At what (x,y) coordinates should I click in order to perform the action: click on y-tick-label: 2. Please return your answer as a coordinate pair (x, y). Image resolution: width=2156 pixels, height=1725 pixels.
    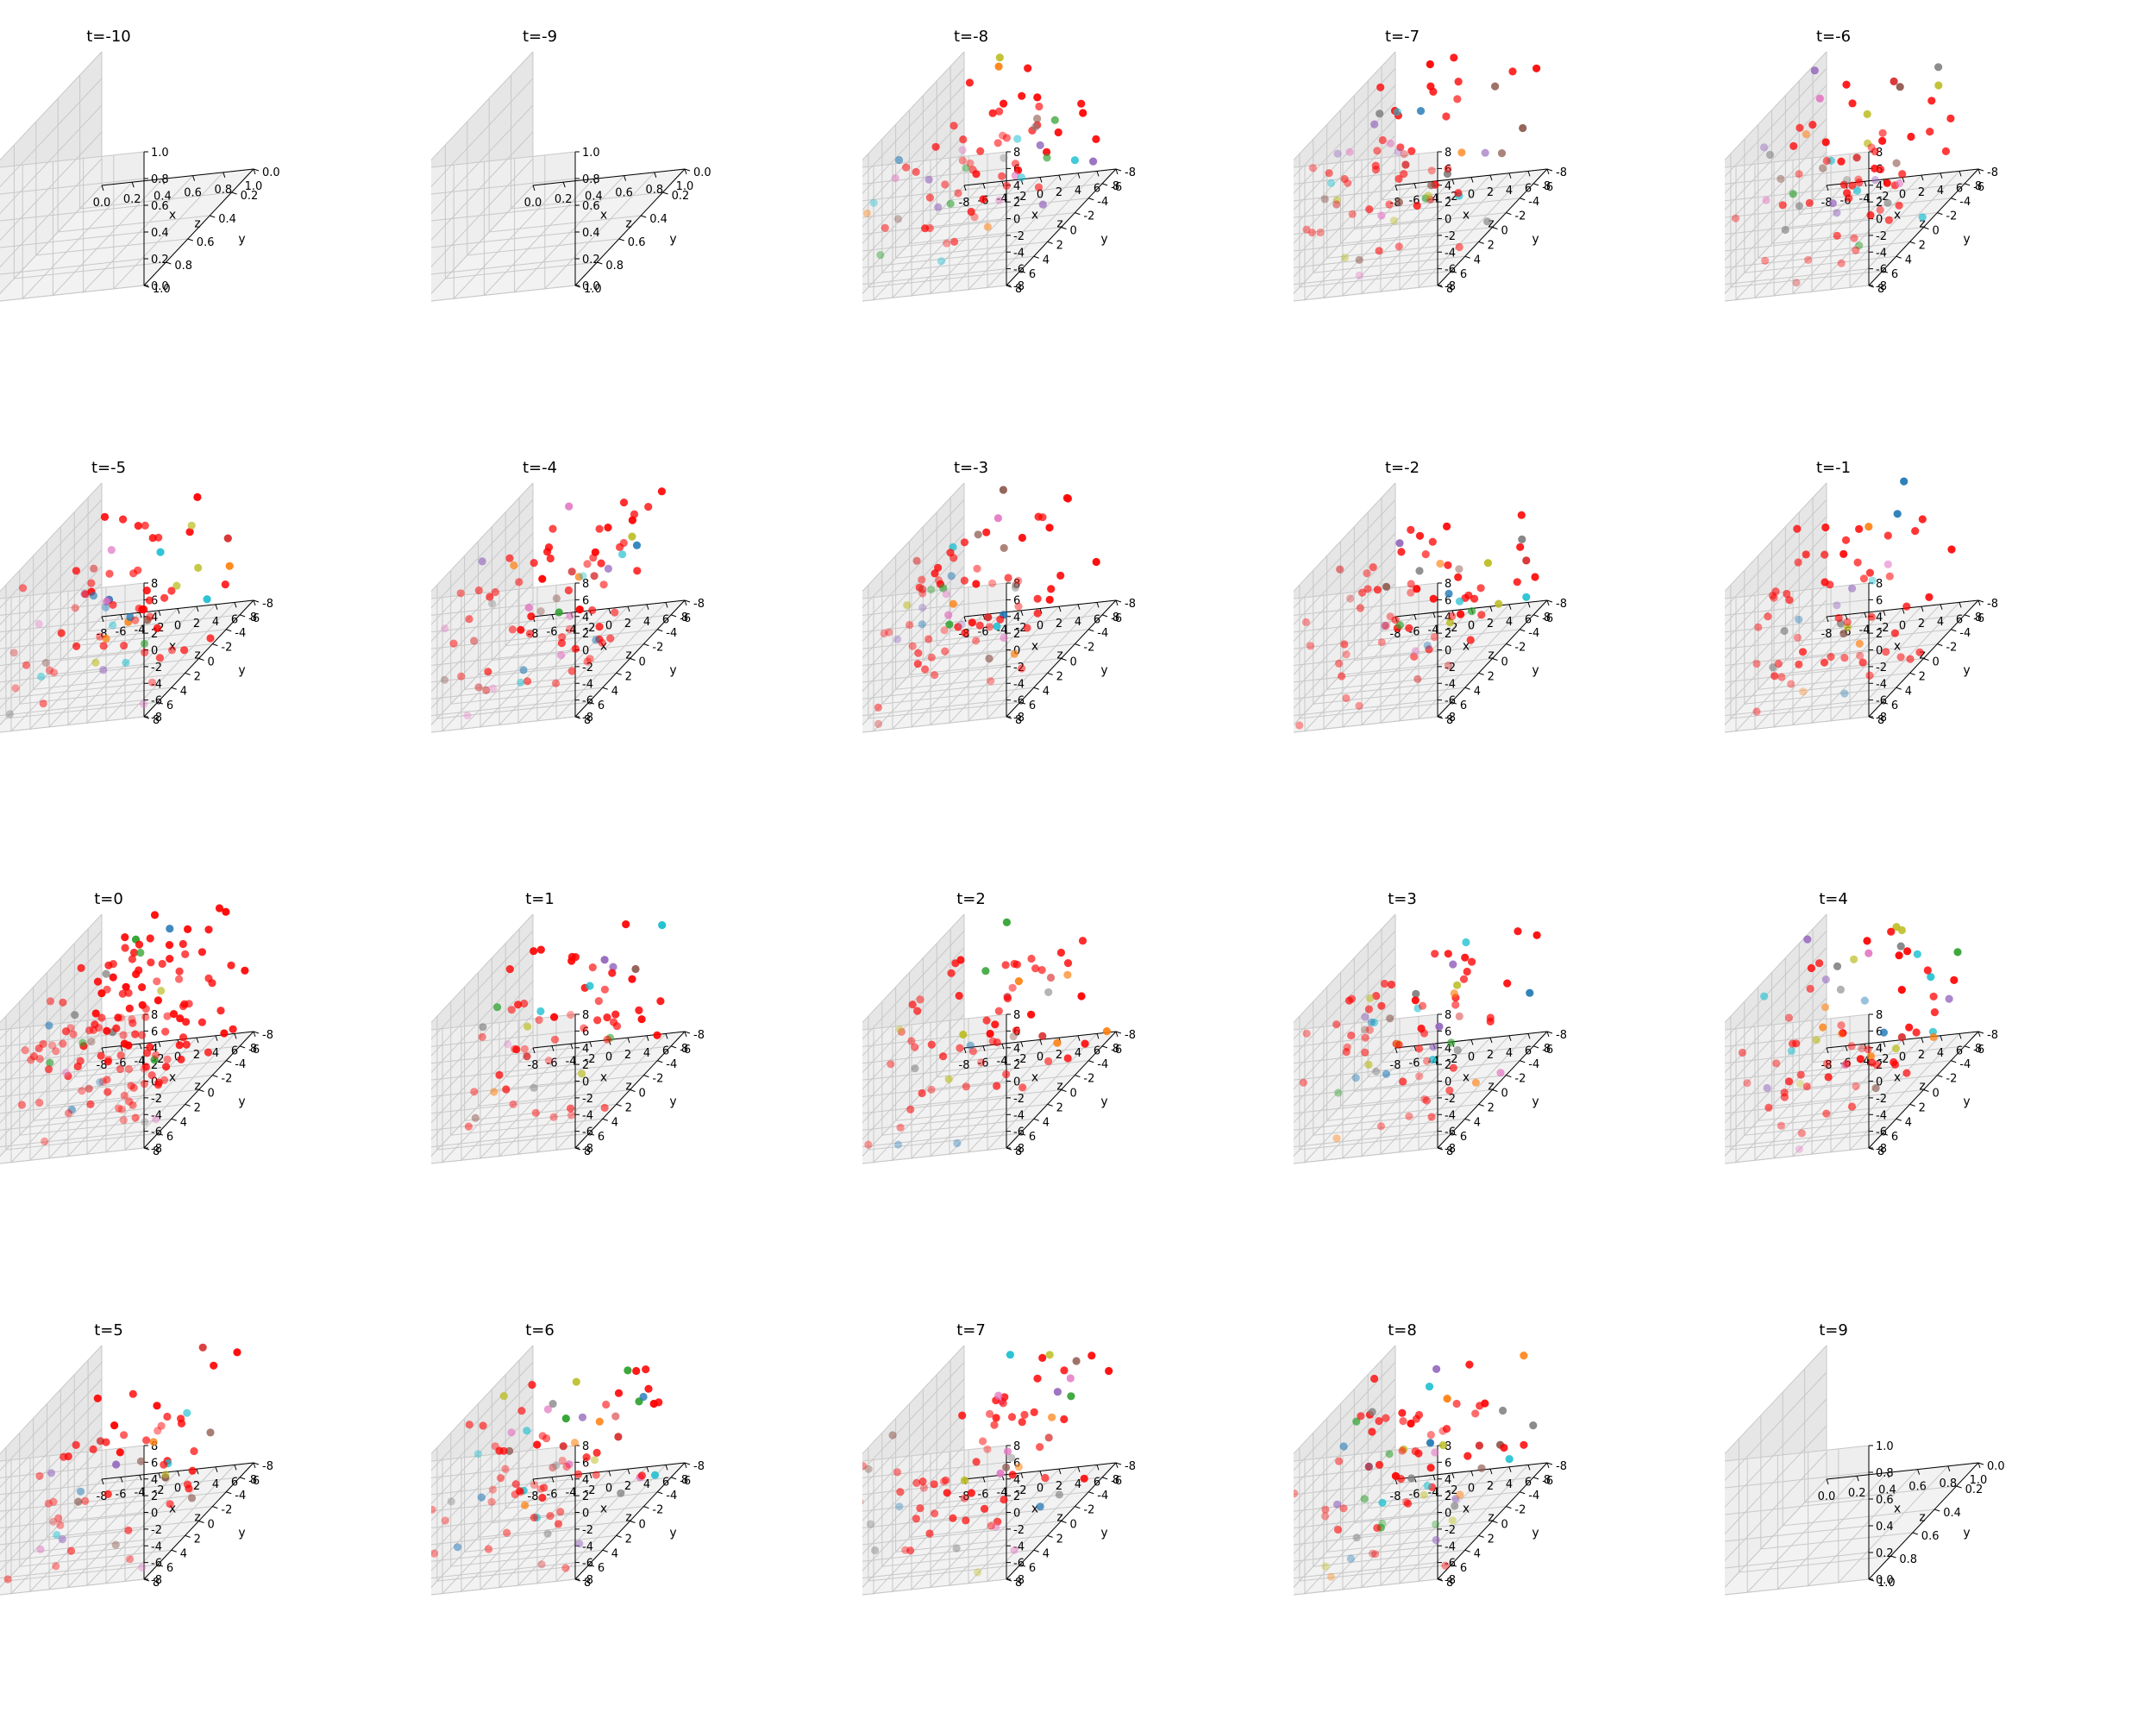
    Looking at the image, I should click on (1491, 246).